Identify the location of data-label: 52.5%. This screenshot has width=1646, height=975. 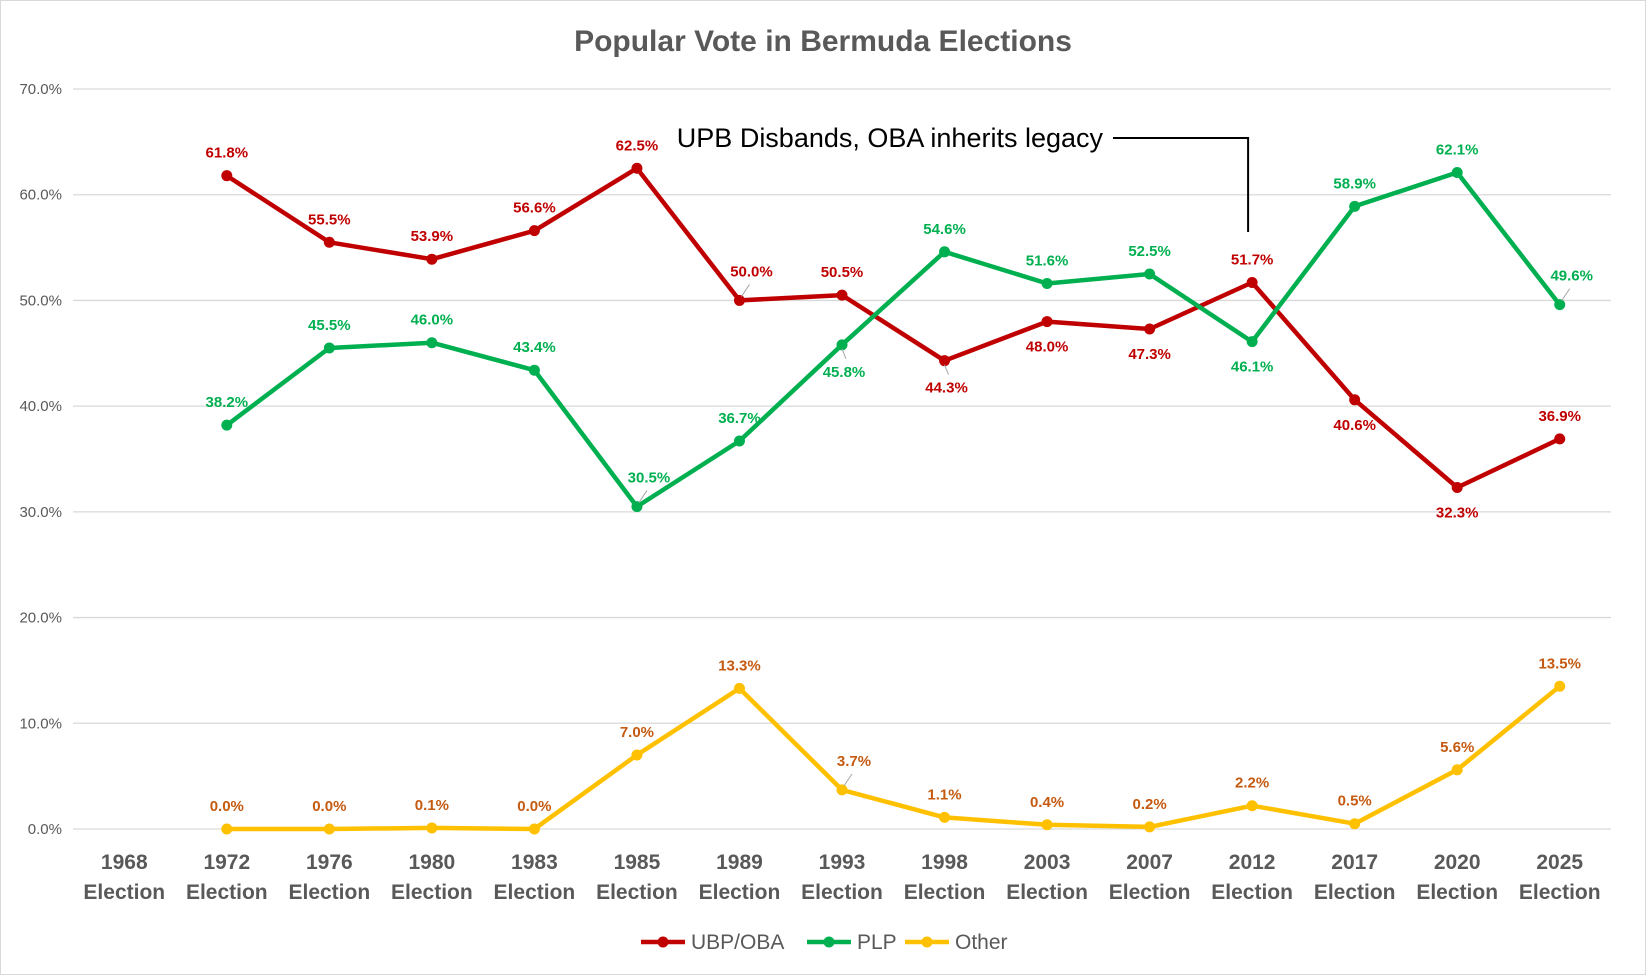
(1149, 251).